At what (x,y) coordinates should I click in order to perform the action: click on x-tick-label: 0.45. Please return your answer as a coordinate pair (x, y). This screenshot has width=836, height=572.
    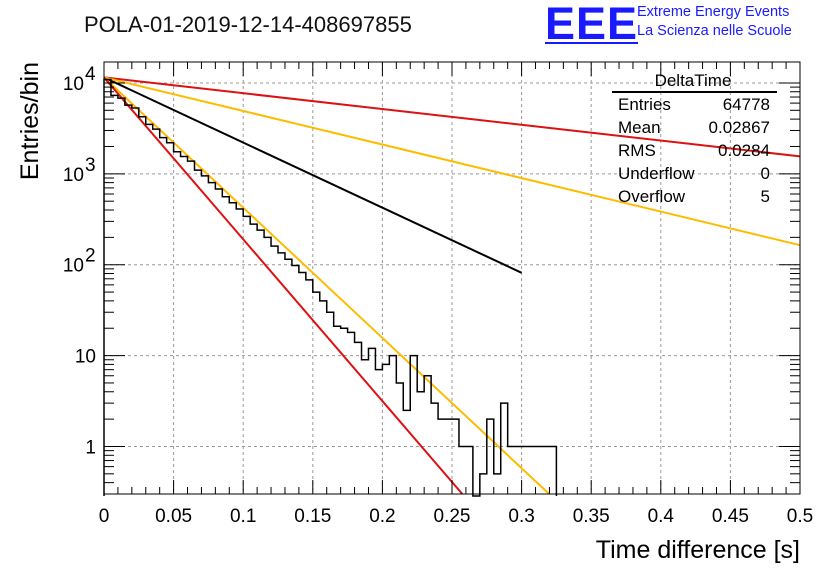
    Looking at the image, I should click on (730, 516).